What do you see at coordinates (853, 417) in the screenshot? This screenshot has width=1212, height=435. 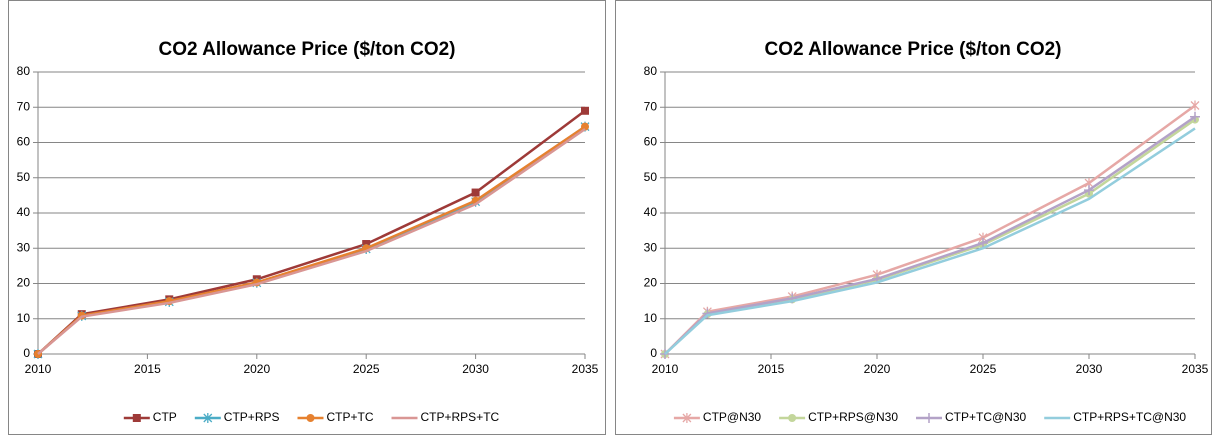 I see `legend-label: CTP+RPS@N30` at bounding box center [853, 417].